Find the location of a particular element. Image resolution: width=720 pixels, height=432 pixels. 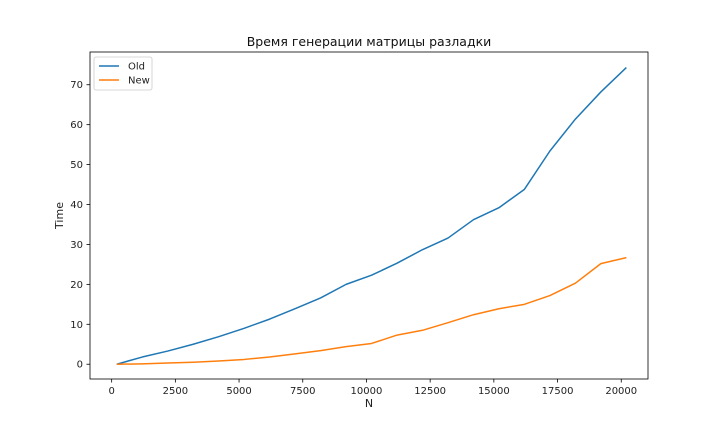

y-axis-ticks: 0 10 20 30 40 50 60 70 is located at coordinates (80, 225).